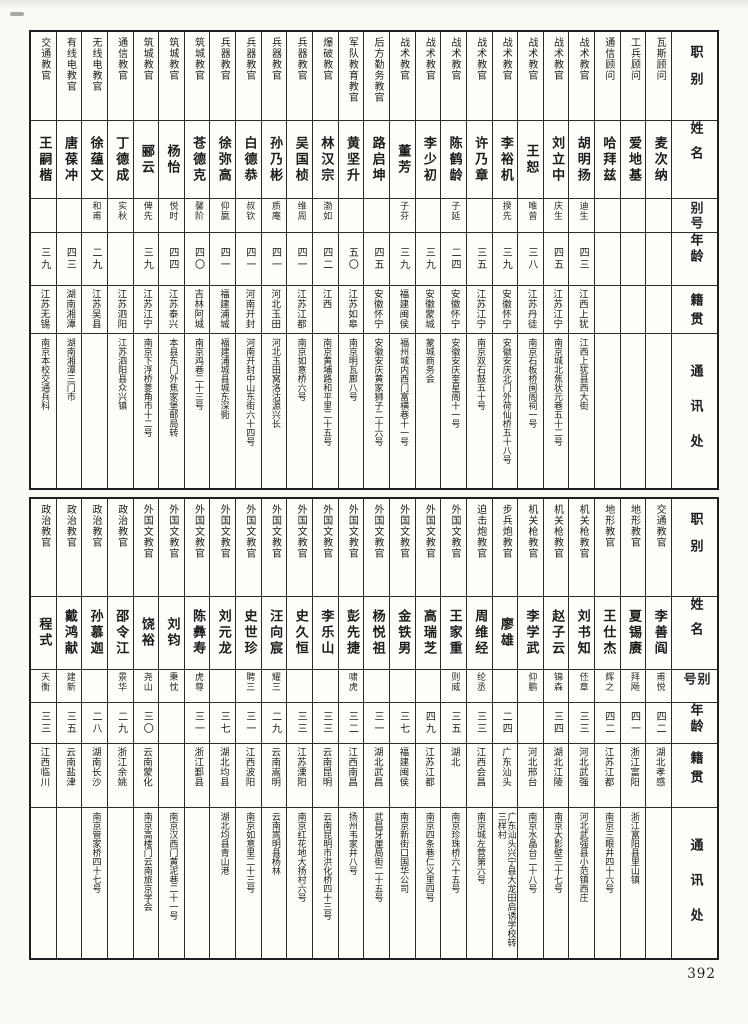  Describe the element at coordinates (582, 159) in the screenshot. I see `name-cell: 胡明扬` at that location.